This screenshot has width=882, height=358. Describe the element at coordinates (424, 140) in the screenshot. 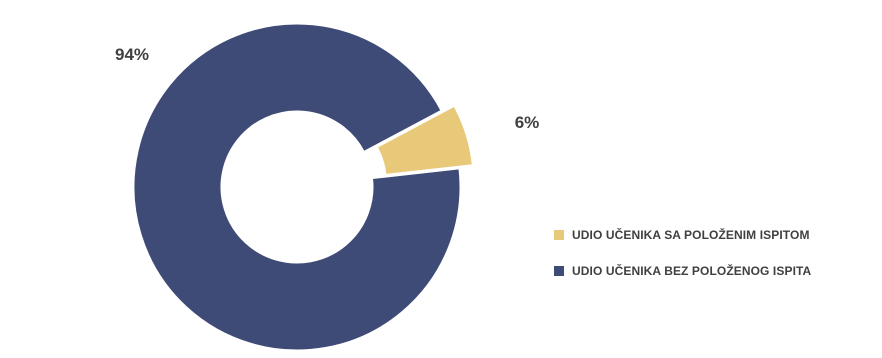

I see `slice-passed` at that location.